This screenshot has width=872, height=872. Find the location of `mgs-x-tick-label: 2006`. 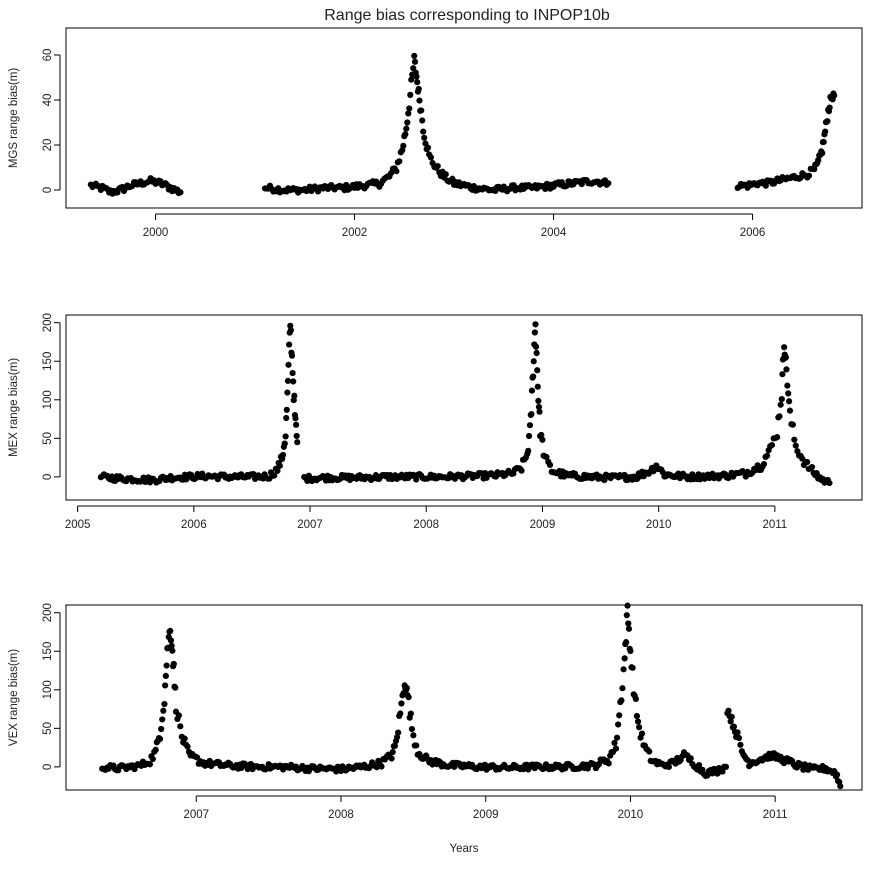

mgs-x-tick-label: 2006 is located at coordinates (753, 233).